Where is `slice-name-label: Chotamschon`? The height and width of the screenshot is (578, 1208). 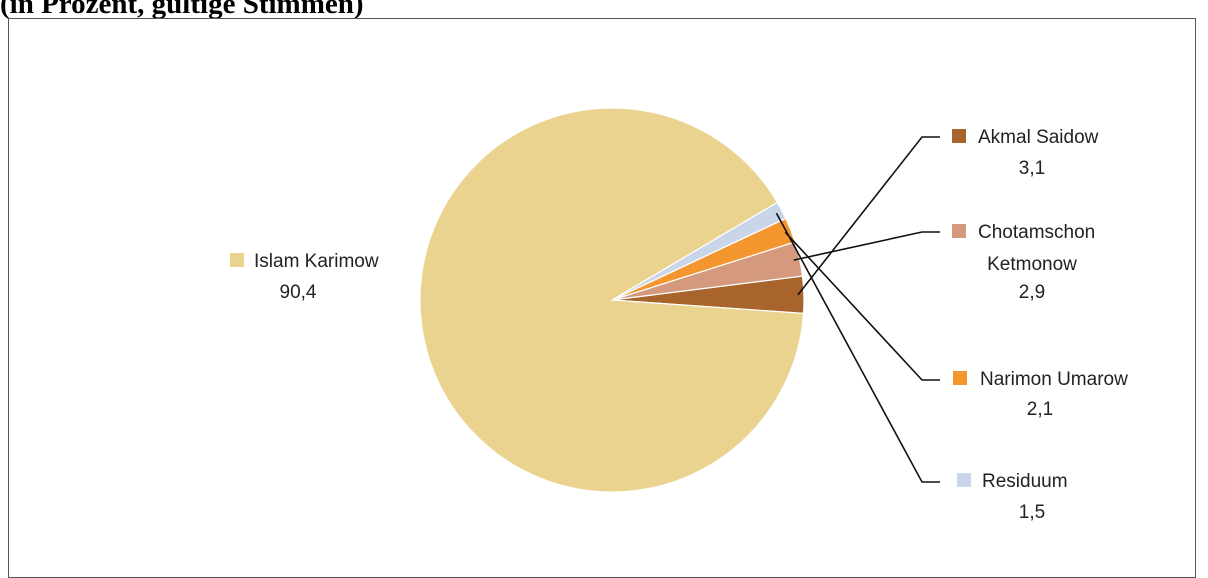
slice-name-label: Chotamschon is located at coordinates (1036, 232).